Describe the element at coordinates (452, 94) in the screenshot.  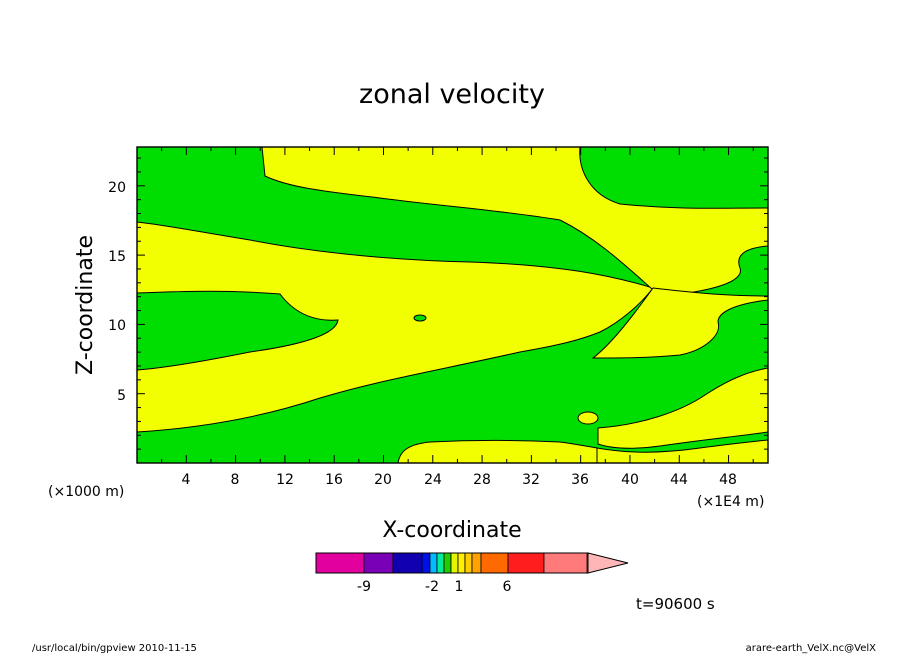
I see `chart-title: zonal velocity` at that location.